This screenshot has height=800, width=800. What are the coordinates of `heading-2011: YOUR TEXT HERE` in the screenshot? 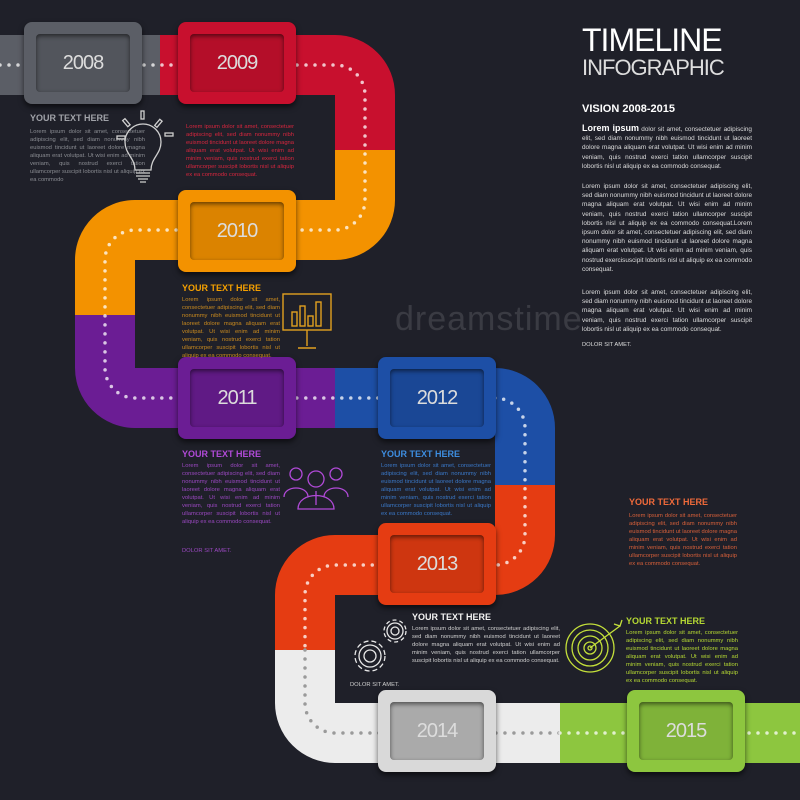 It's located at (222, 454).